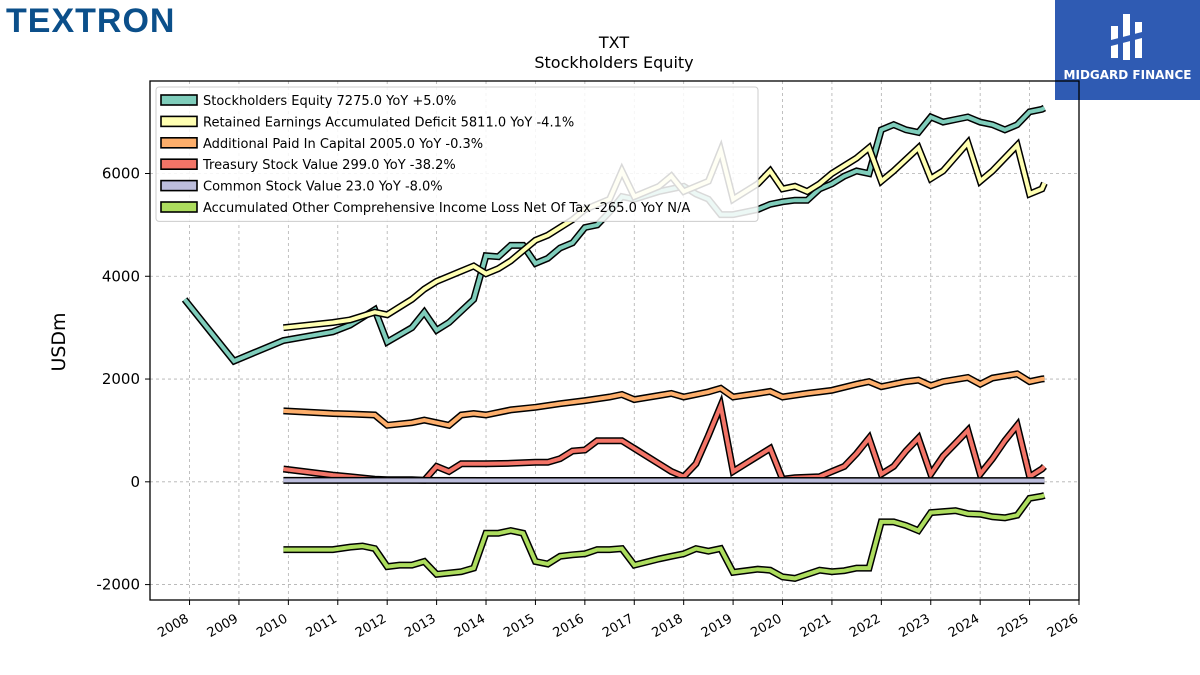 Image resolution: width=1200 pixels, height=675 pixels. Describe the element at coordinates (613, 62) in the screenshot. I see `chart-subtitle: Stockholders Equity` at that location.